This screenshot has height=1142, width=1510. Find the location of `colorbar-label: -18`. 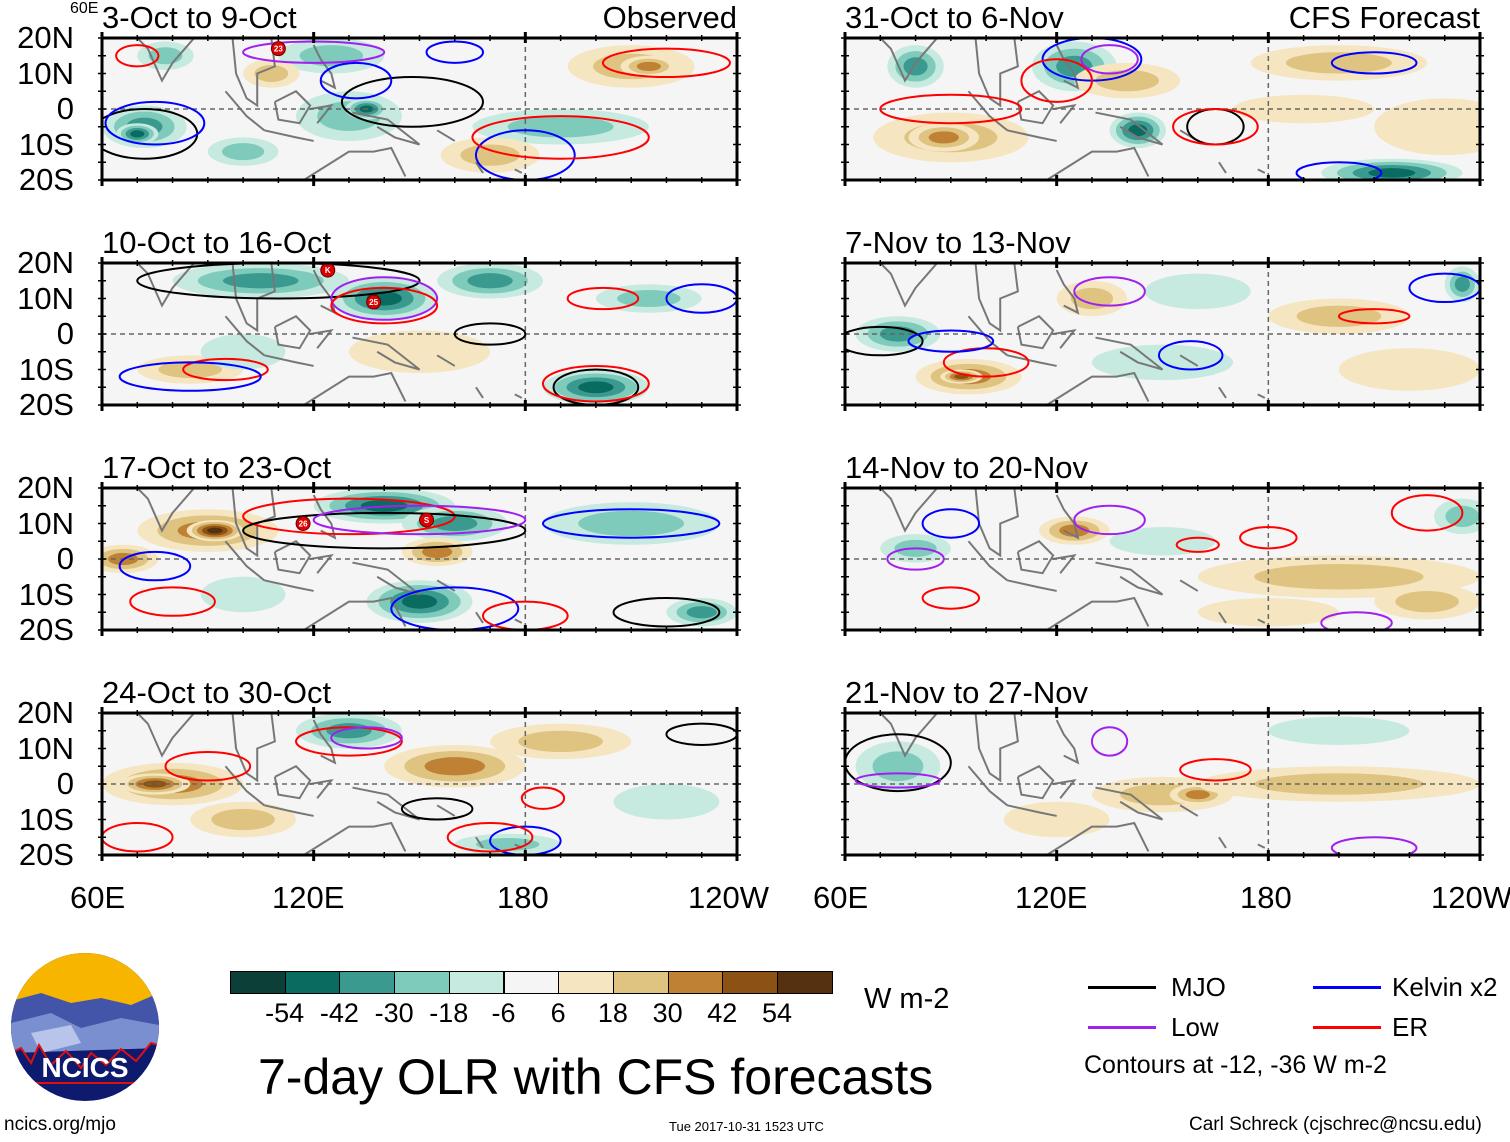

colorbar-label: -18 is located at coordinates (449, 1013).